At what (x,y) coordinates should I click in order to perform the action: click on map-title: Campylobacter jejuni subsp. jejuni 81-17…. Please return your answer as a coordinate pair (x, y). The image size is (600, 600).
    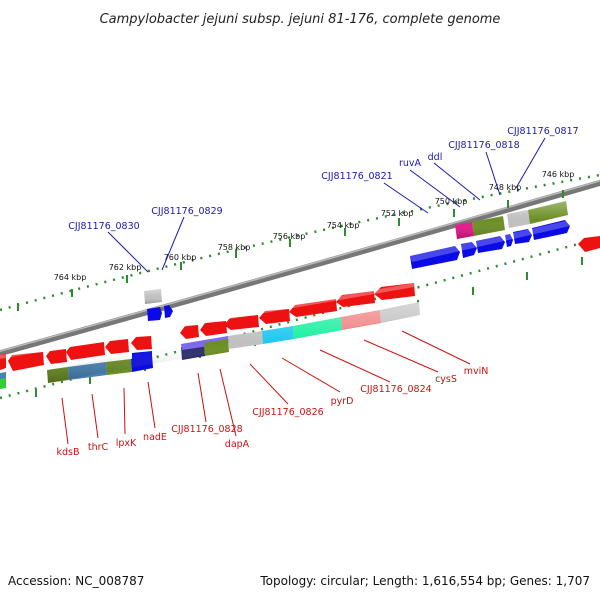
    Looking at the image, I should click on (300, 19).